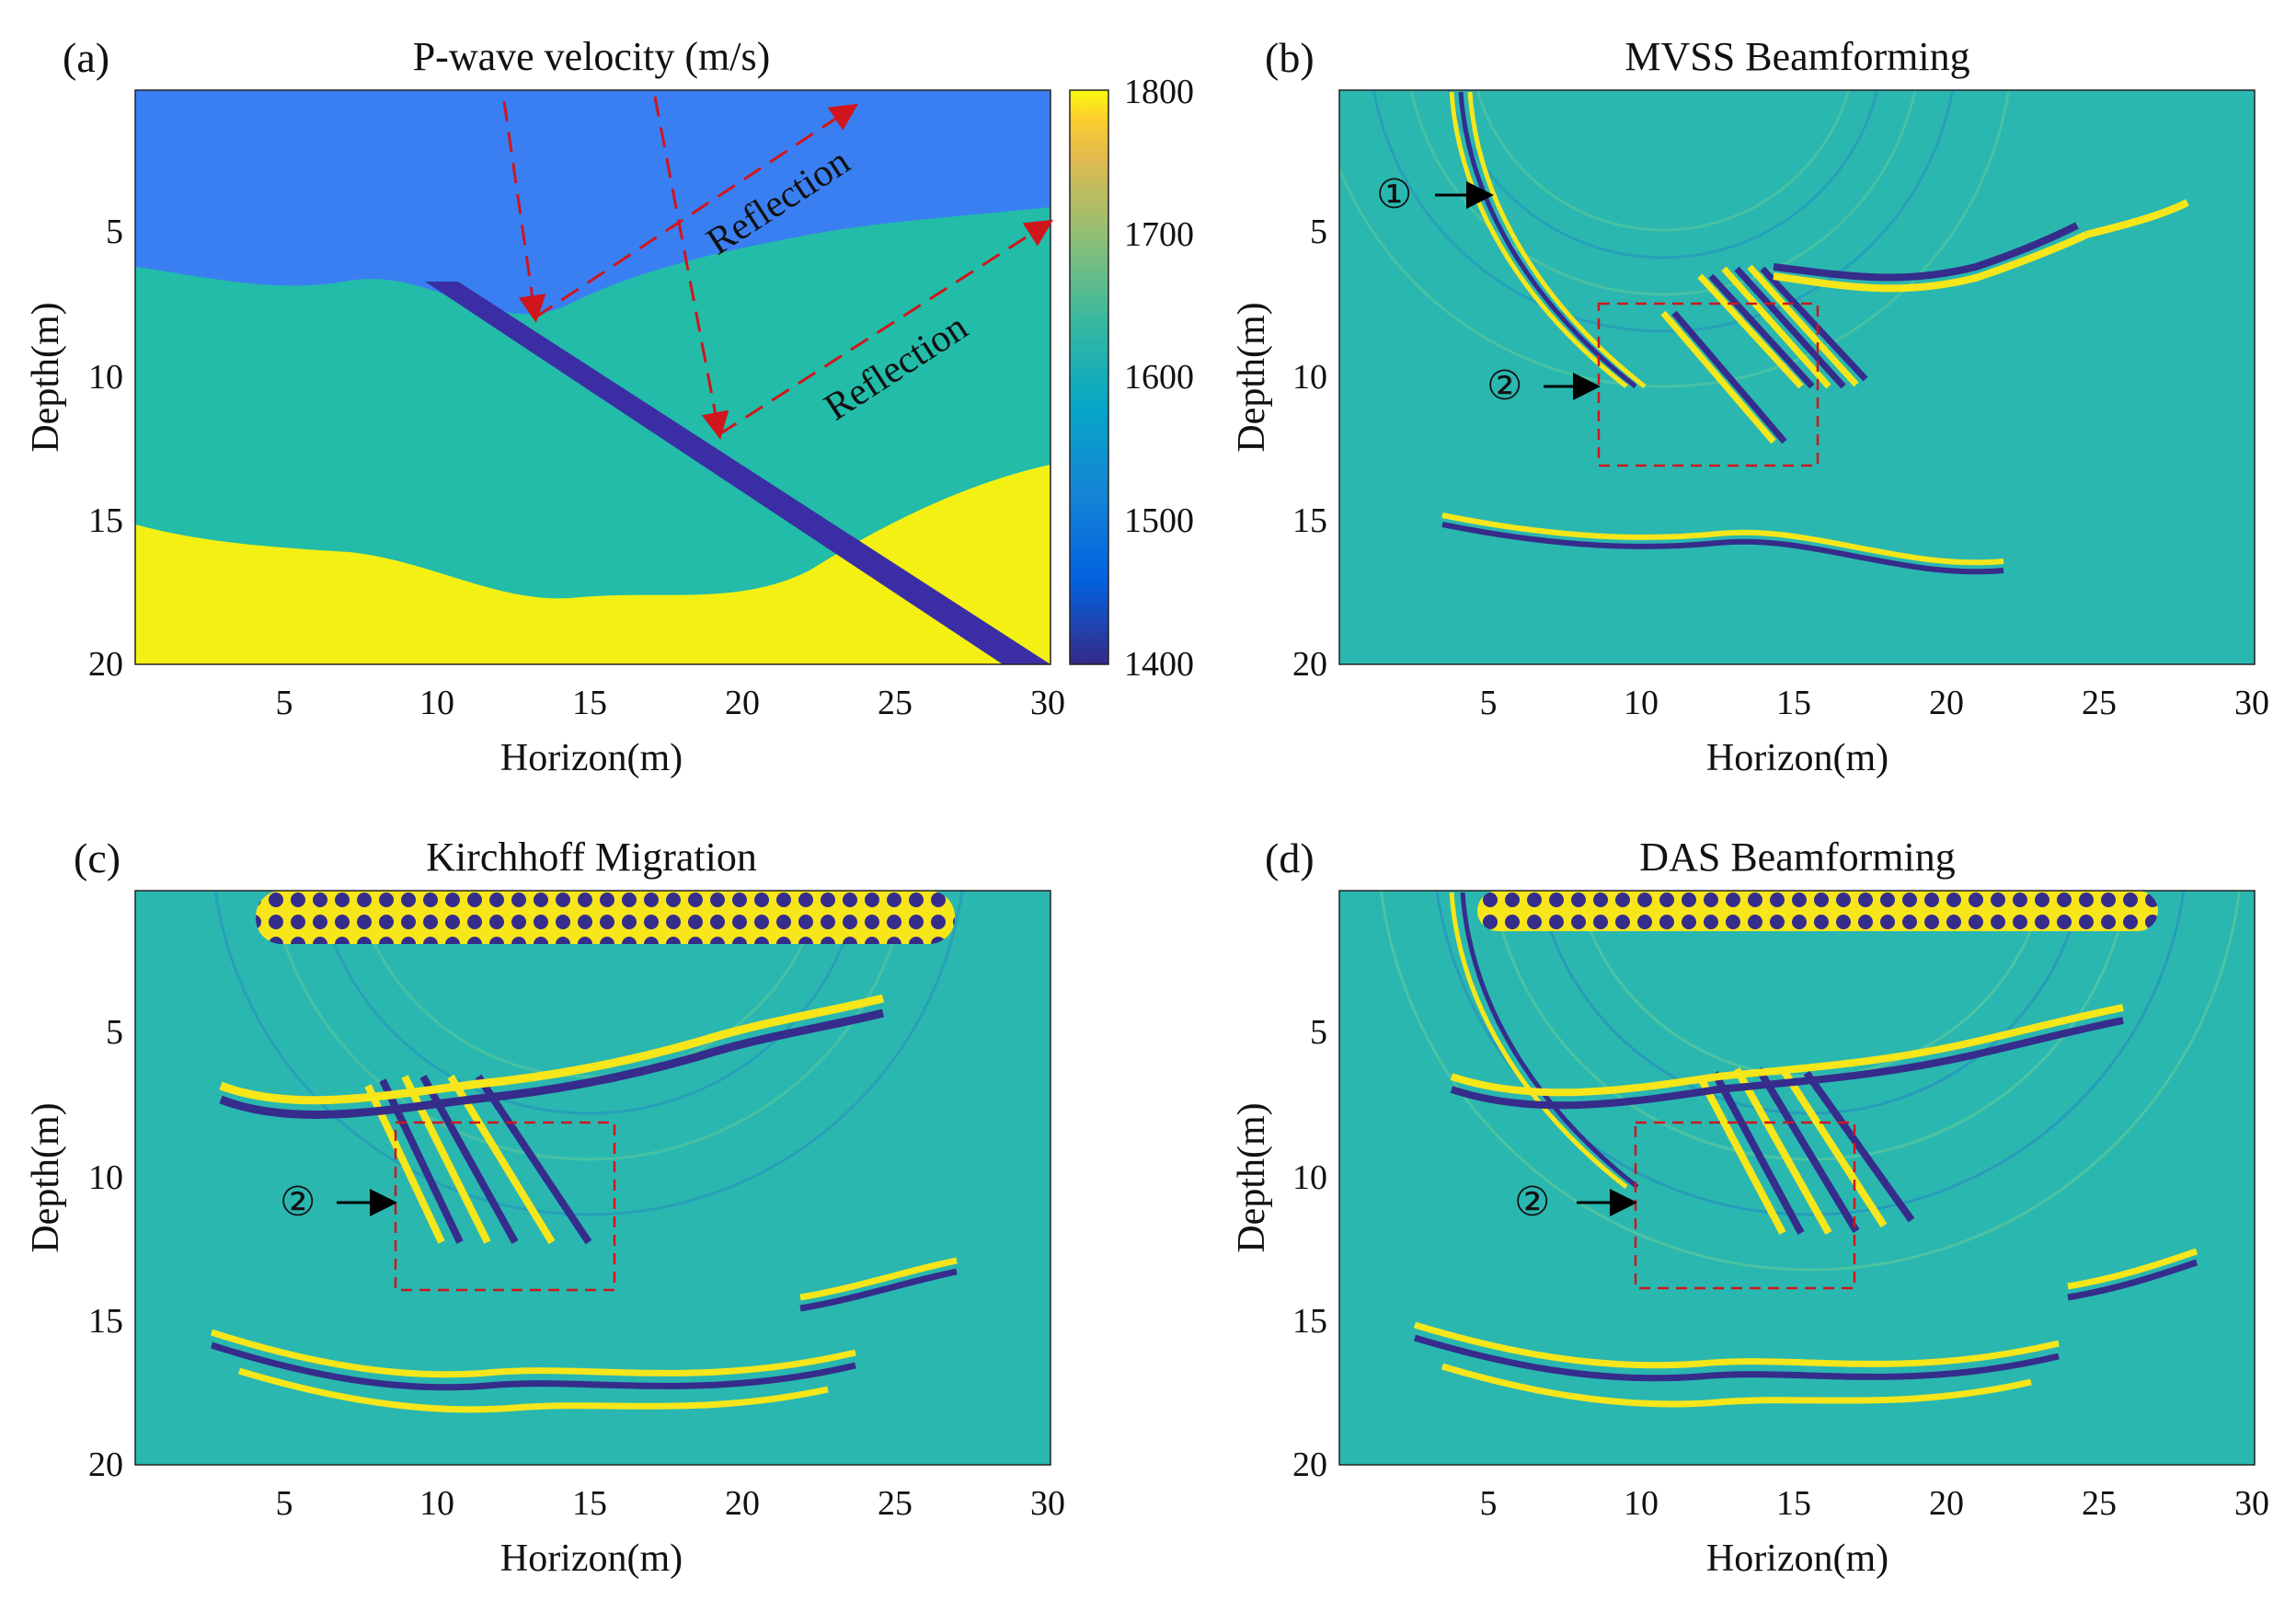 The height and width of the screenshot is (1601, 2296). What do you see at coordinates (1289, 858) in the screenshot?
I see `panel-label: (d)` at bounding box center [1289, 858].